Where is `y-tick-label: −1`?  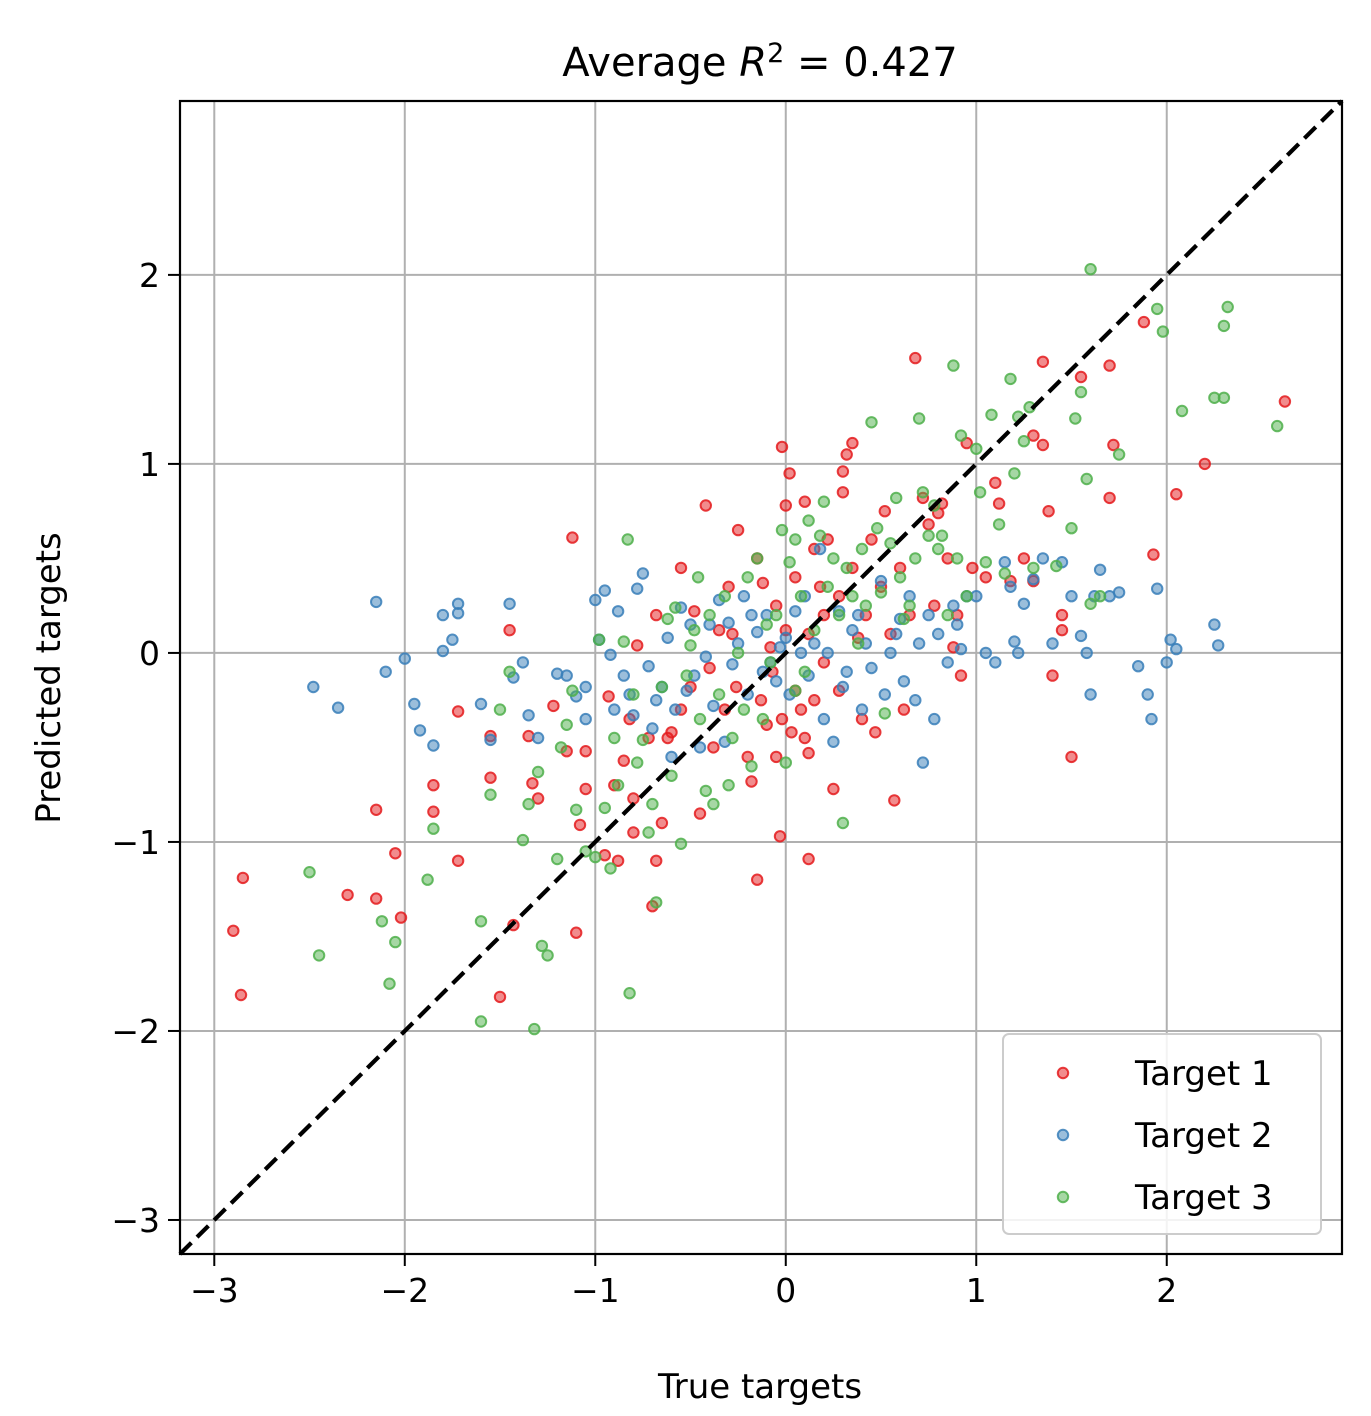
y-tick-label: −1 is located at coordinates (135, 842).